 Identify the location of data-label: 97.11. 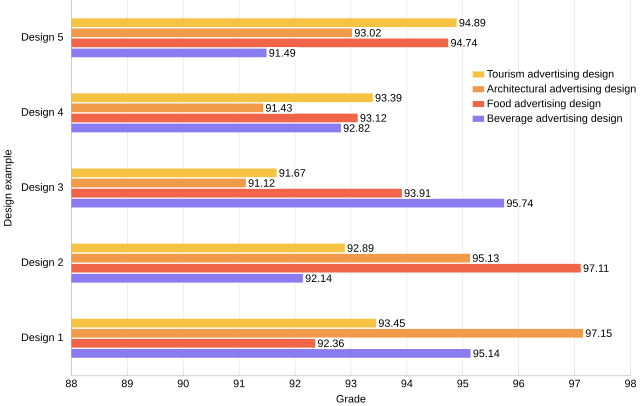
(596, 268).